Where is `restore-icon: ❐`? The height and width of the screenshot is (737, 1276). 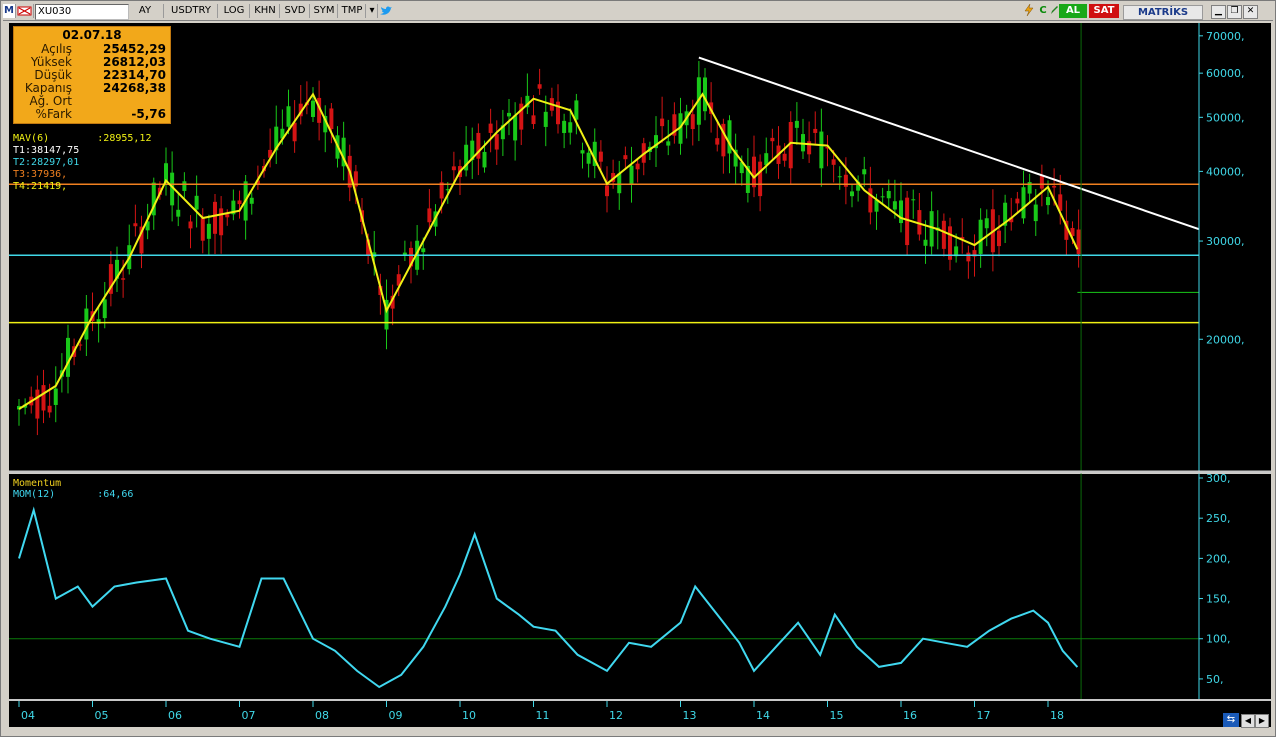
restore-icon: ❐ is located at coordinates (1234, 12).